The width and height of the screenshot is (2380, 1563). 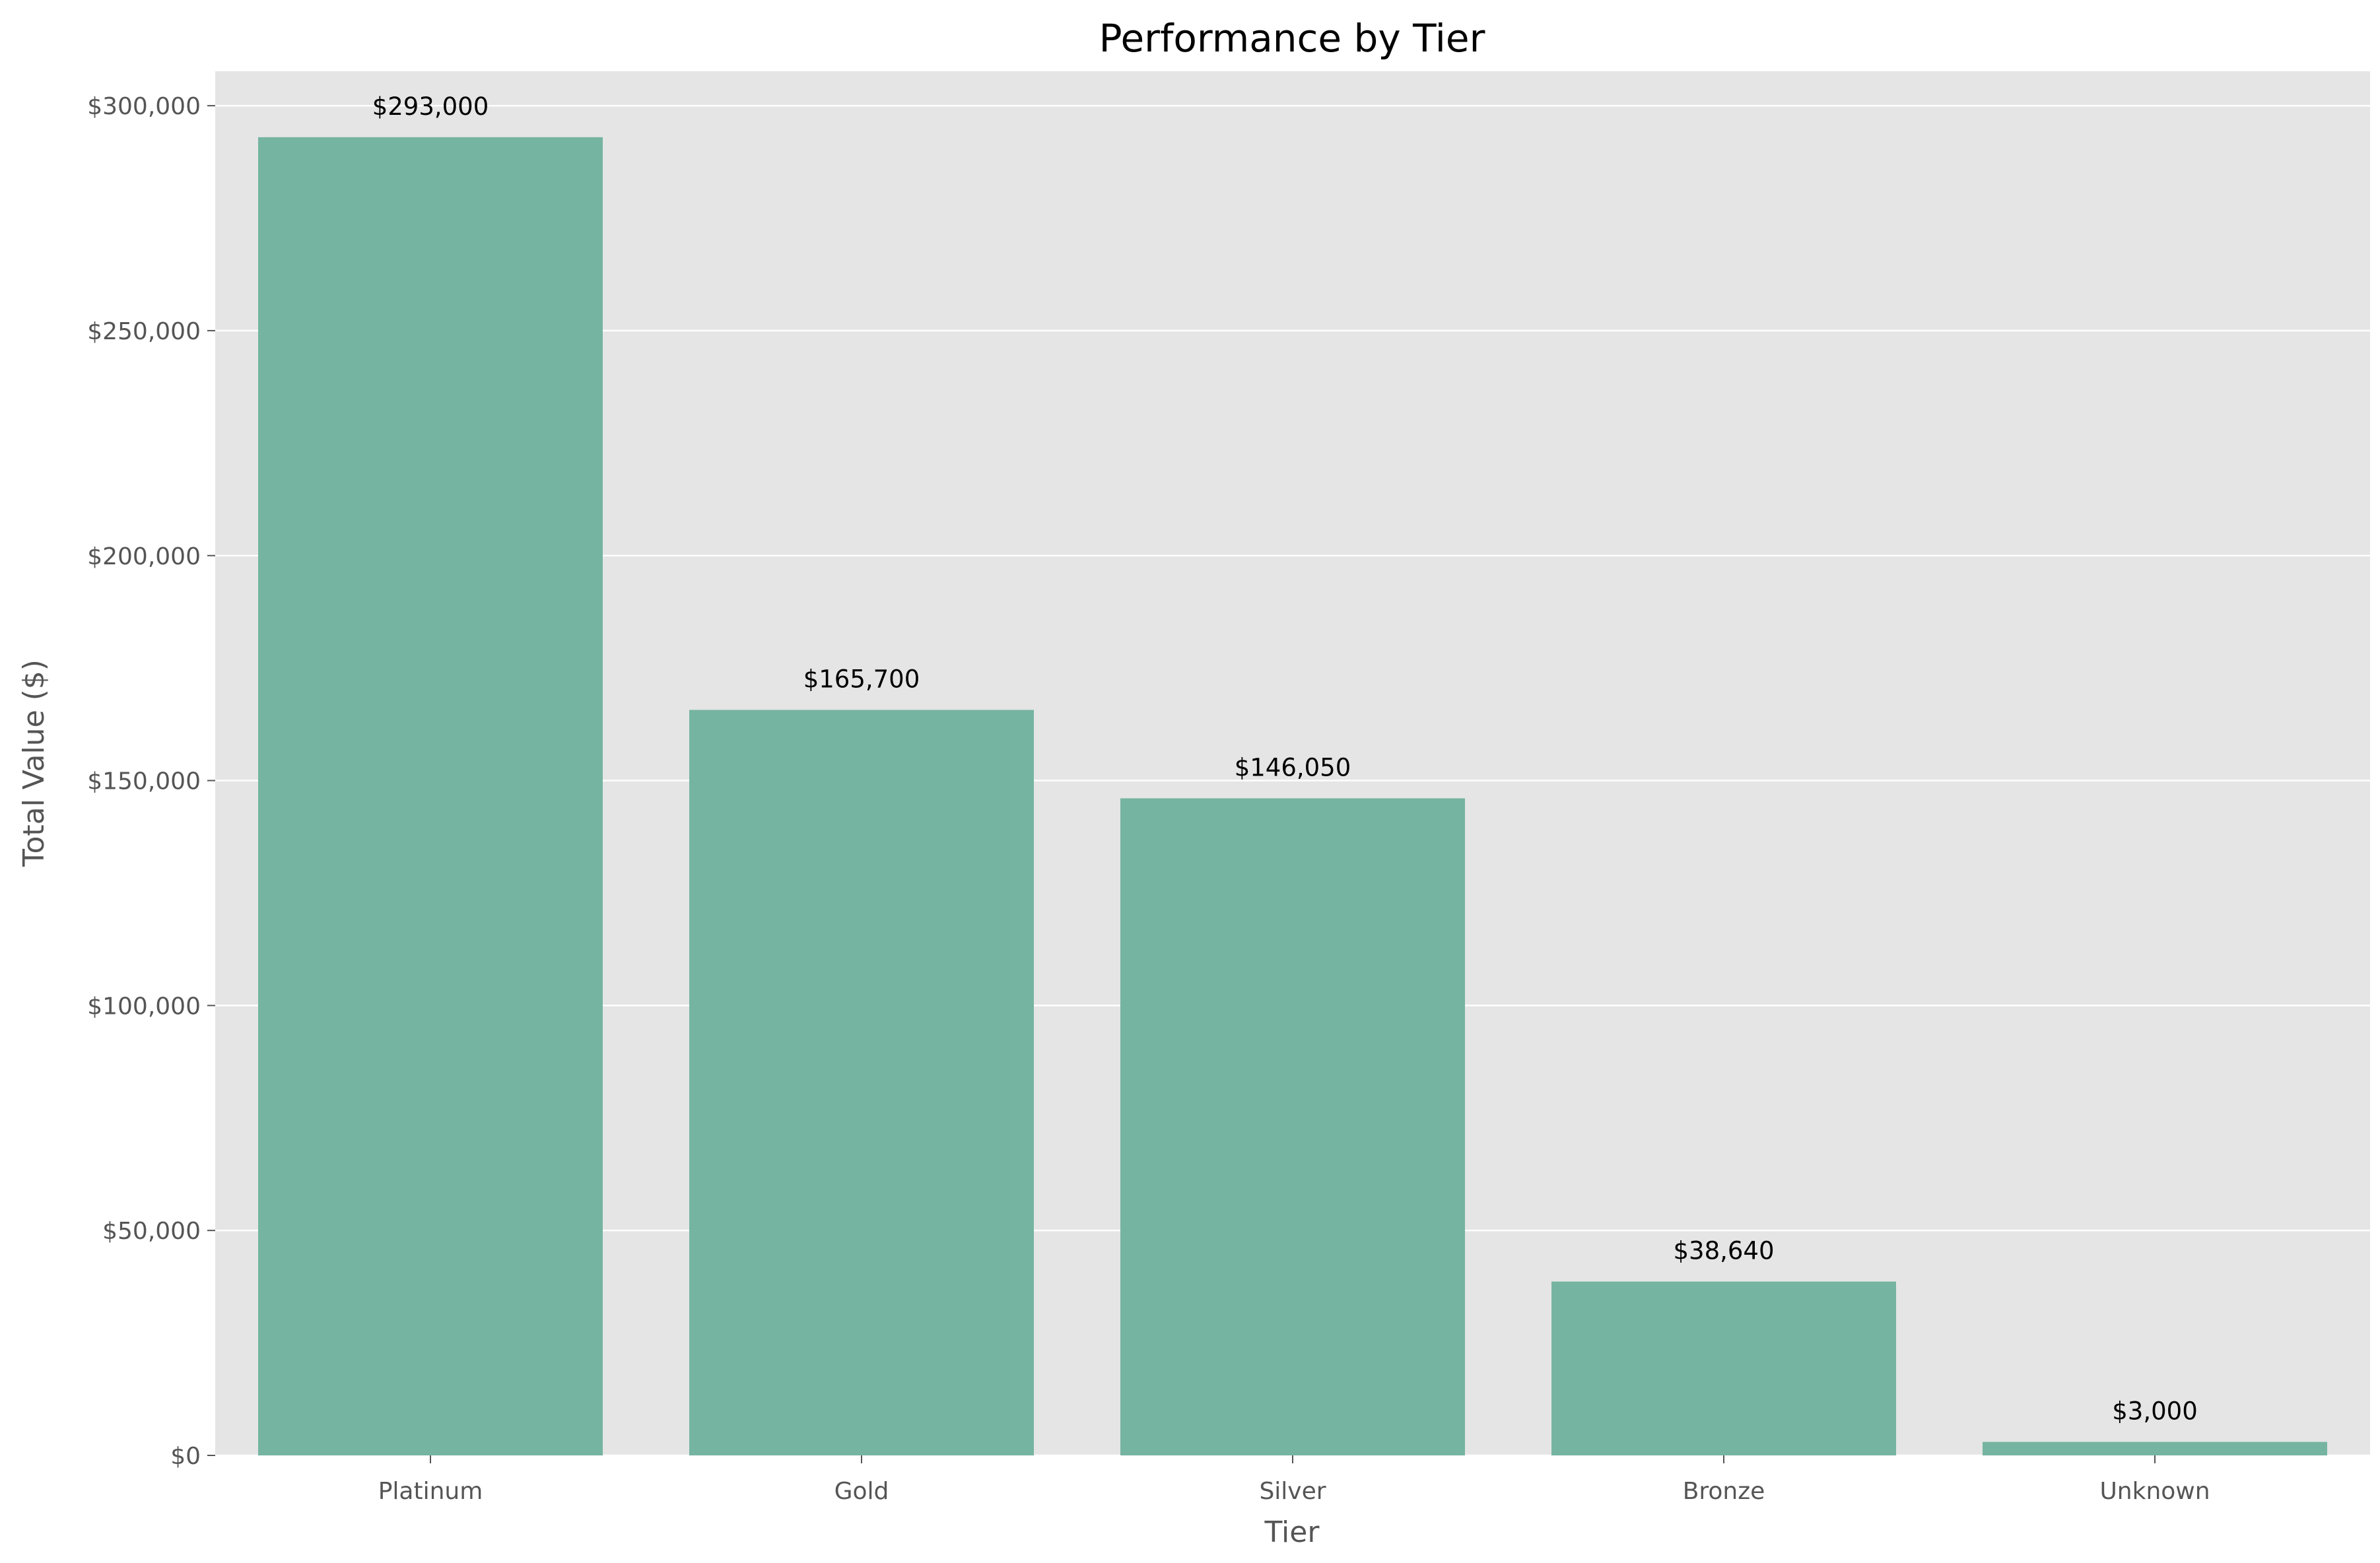 I want to click on x-tick-label-gold: Gold, so click(x=861, y=1491).